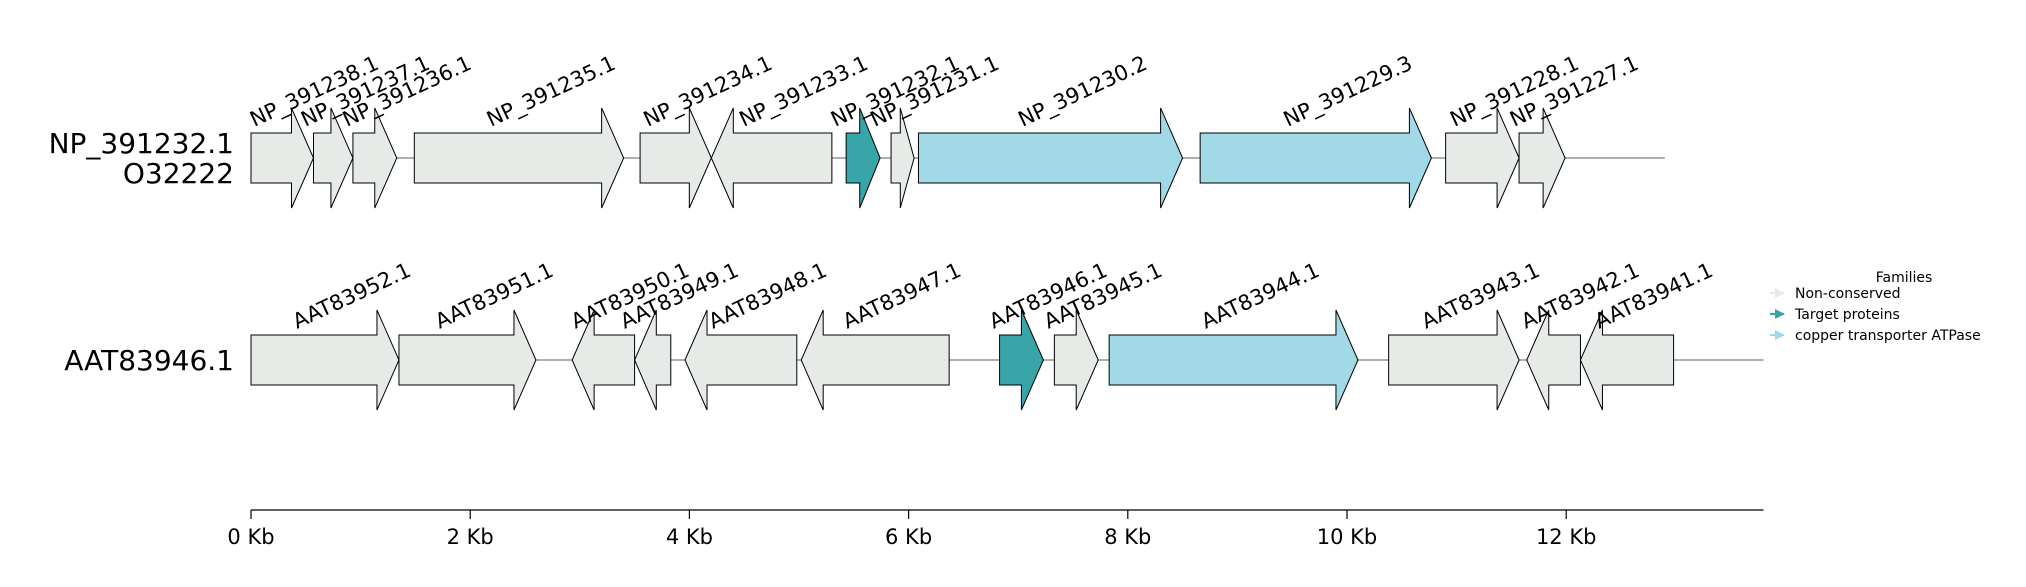 This screenshot has height=587, width=2026. I want to click on legend-label: Target proteins, so click(1847, 315).